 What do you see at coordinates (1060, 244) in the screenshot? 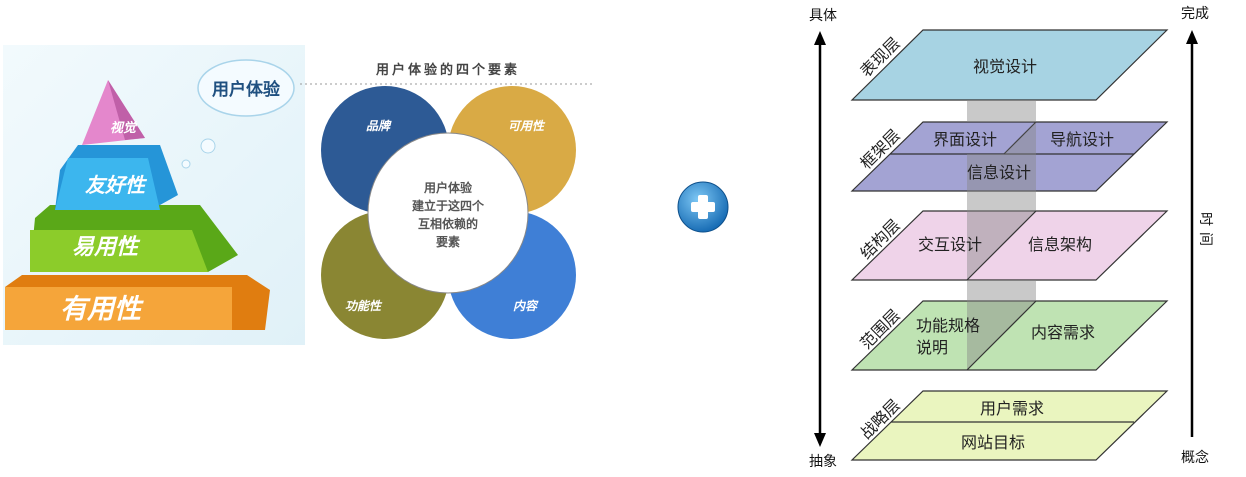
I see `cell-information-architecture: 信息架构` at bounding box center [1060, 244].